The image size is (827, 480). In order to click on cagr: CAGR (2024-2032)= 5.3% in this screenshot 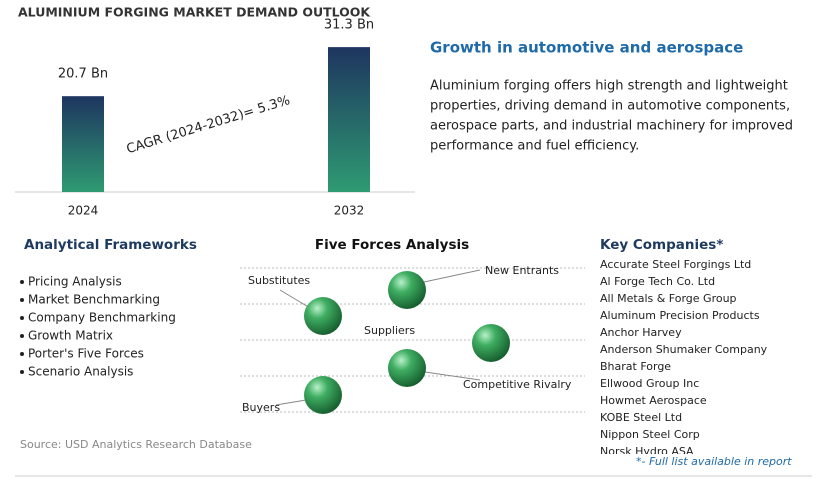, I will do `click(208, 125)`.